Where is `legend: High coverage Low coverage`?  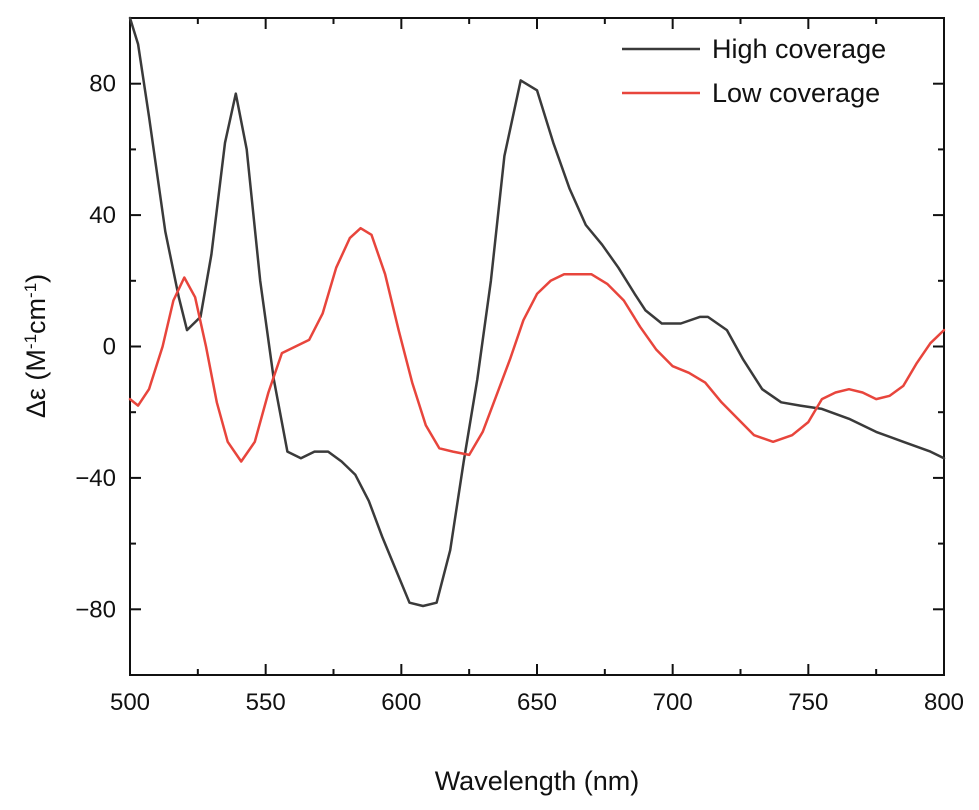 legend: High coverage Low coverage is located at coordinates (754, 71).